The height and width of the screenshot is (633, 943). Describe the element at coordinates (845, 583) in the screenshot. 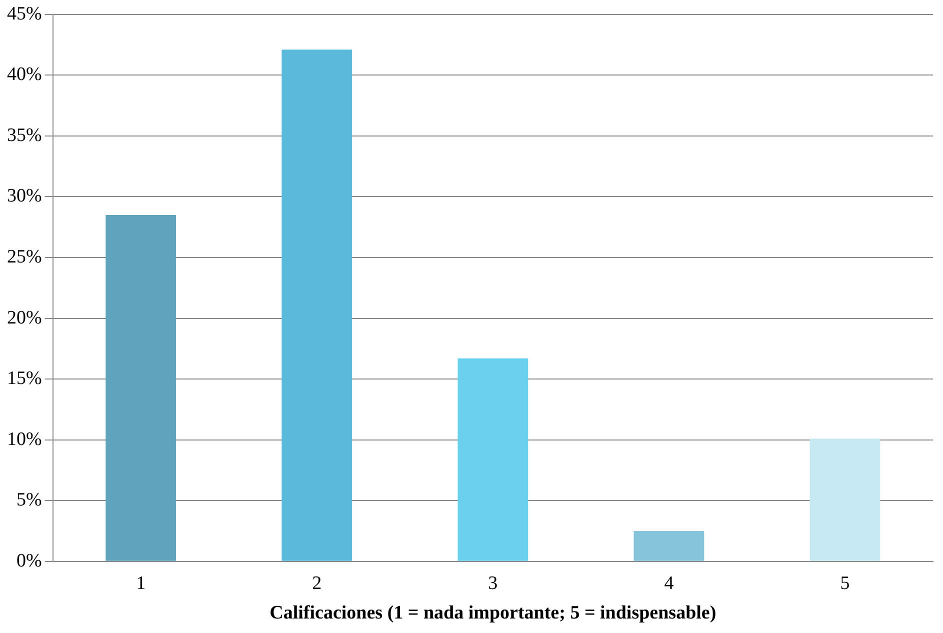

I see `x-tick-label: 5` at that location.